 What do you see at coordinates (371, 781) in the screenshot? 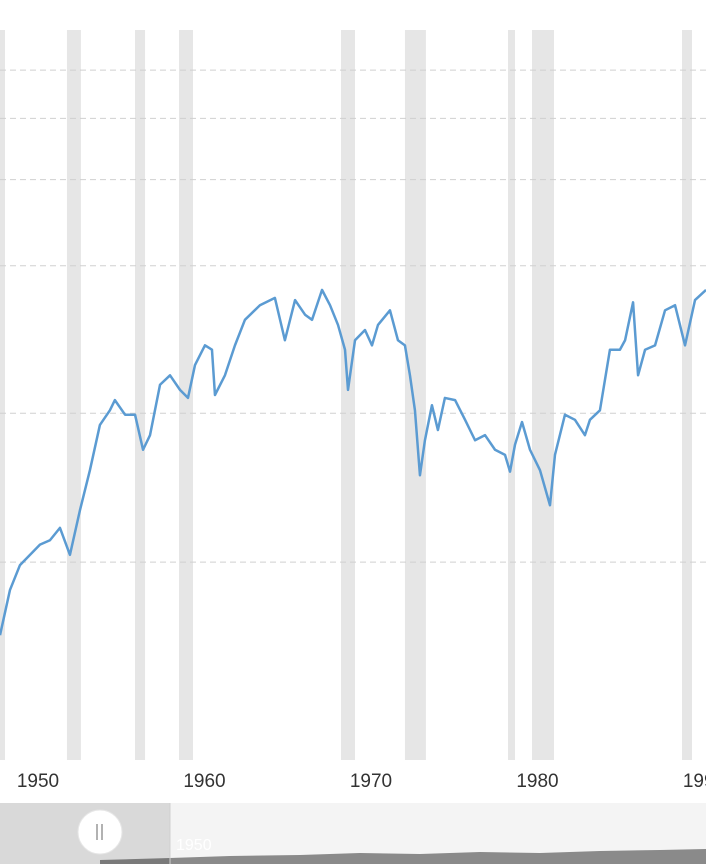
I see `x-tick-label: 1970` at bounding box center [371, 781].